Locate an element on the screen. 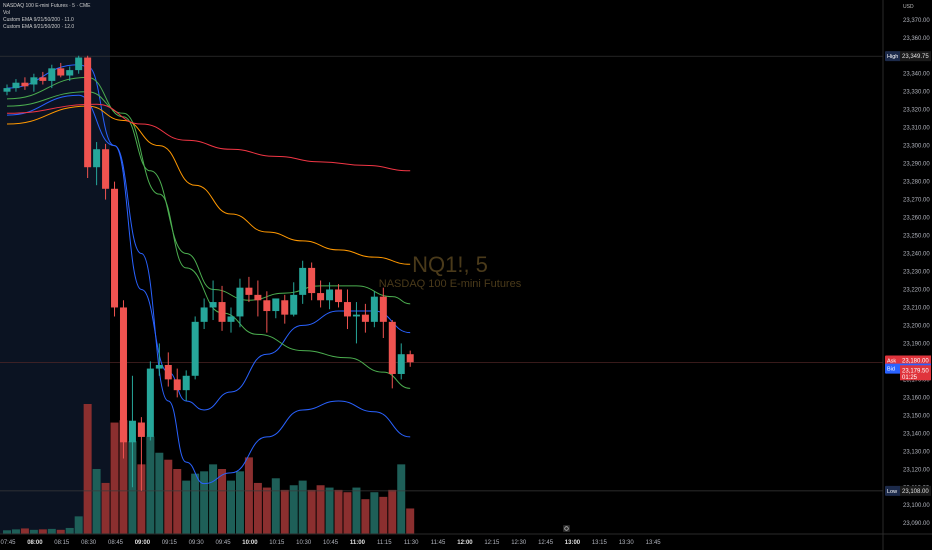 The width and height of the screenshot is (932, 550). high-tag-label: High is located at coordinates (892, 57).